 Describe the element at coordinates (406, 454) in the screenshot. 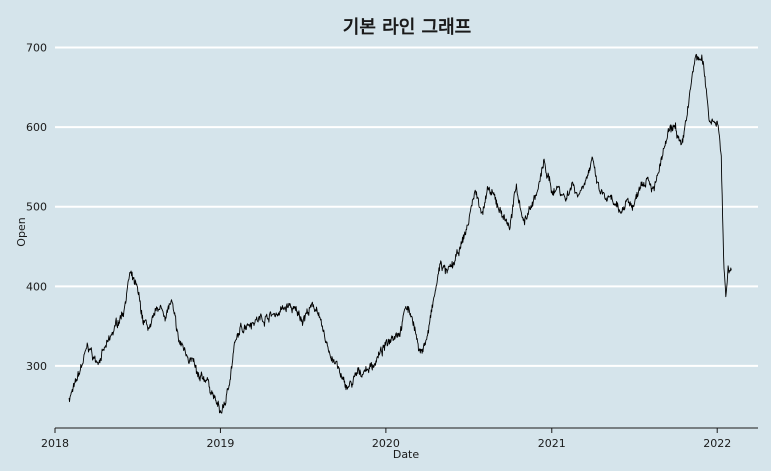

I see `x-axis-label: Date` at that location.